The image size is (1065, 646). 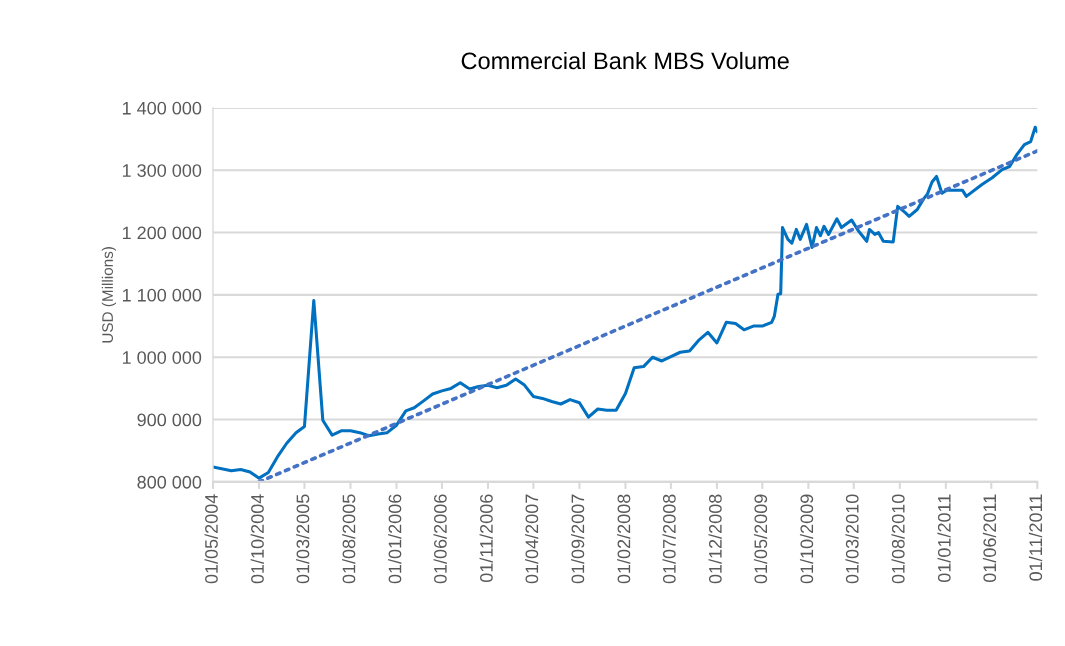 I want to click on x-tick-label: 01/05/2009, so click(x=760, y=539).